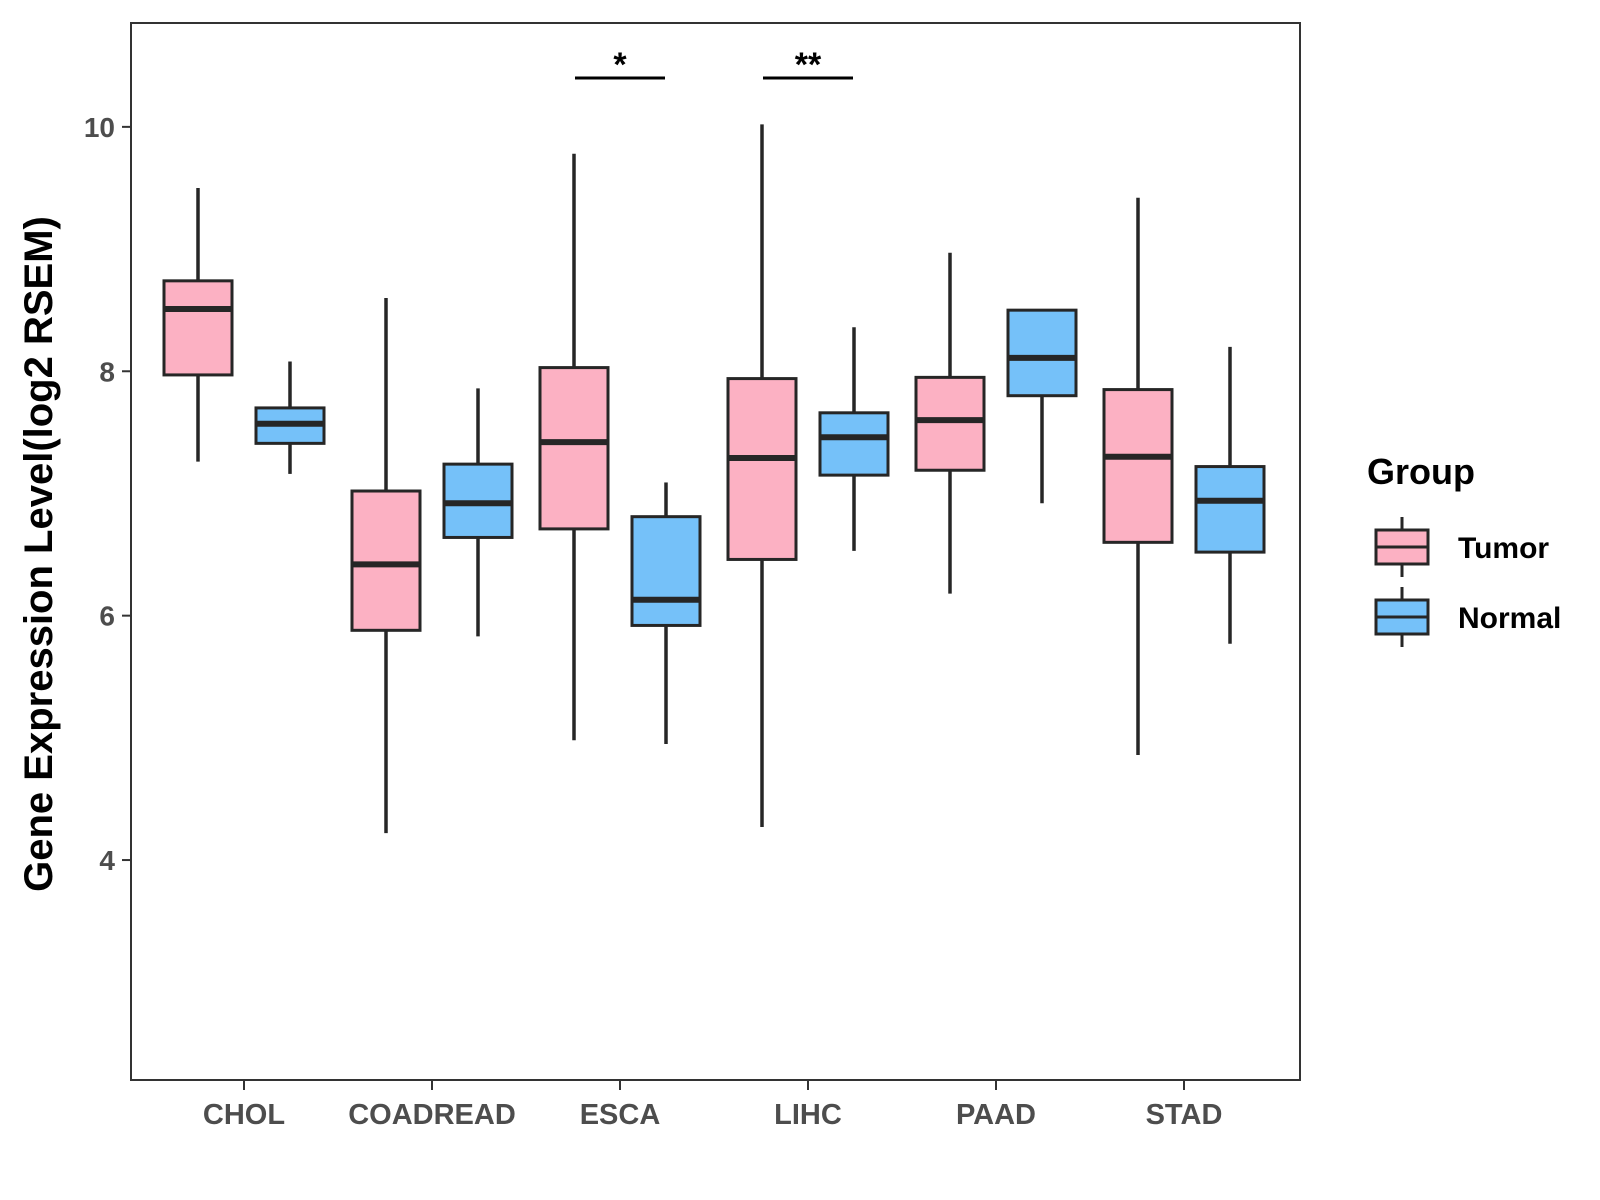 Image resolution: width=1600 pixels, height=1200 pixels. What do you see at coordinates (1184, 1115) in the screenshot?
I see `x-tick-label: STAD` at bounding box center [1184, 1115].